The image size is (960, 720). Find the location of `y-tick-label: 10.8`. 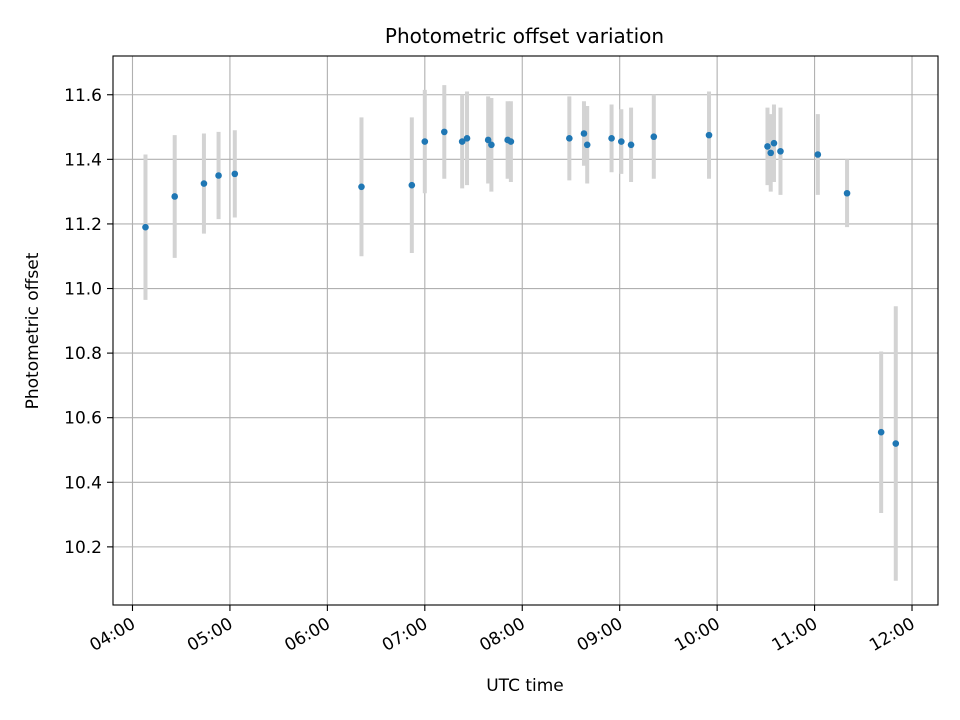

y-tick-label: 10.8 is located at coordinates (83, 354).